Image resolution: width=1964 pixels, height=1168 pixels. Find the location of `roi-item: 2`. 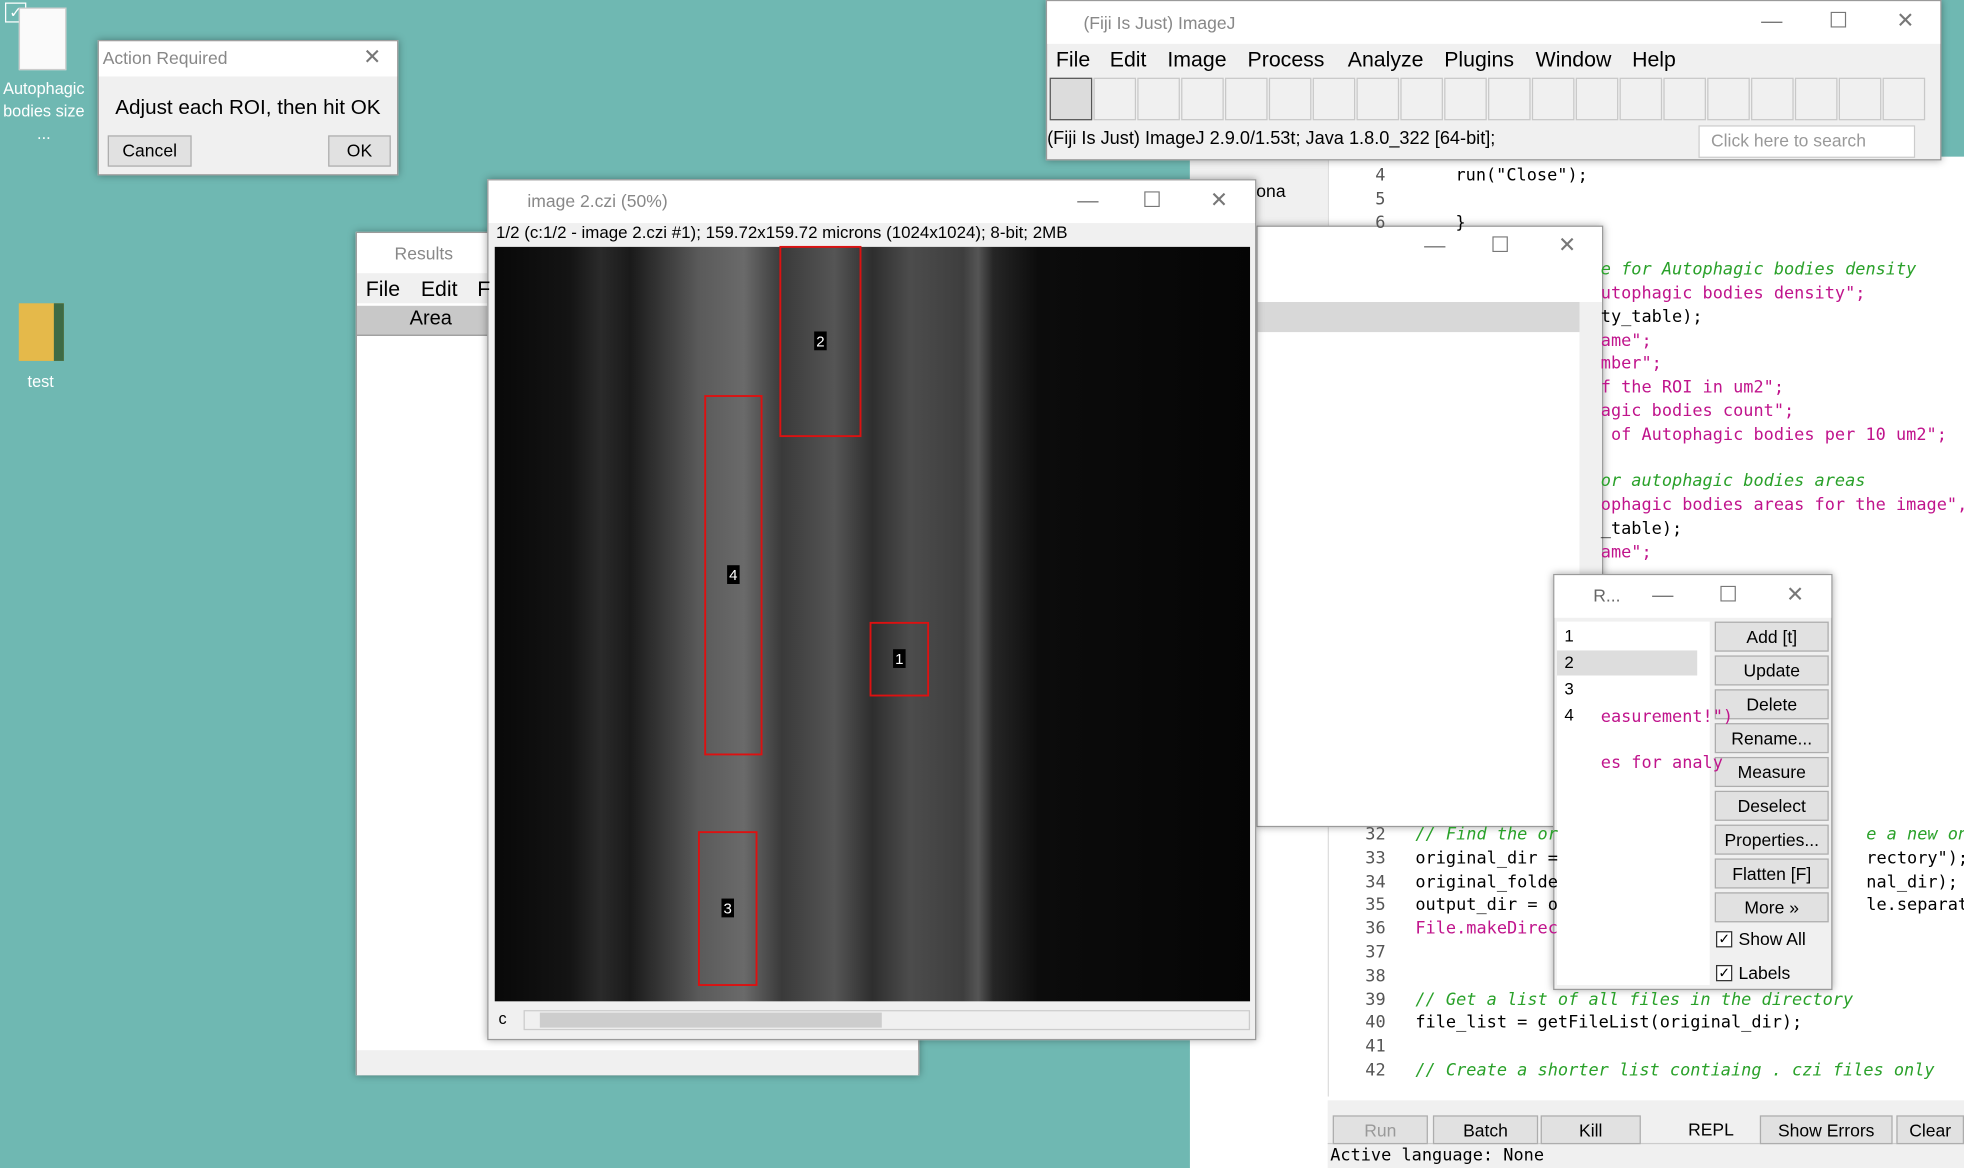

roi-item: 2 is located at coordinates (1627, 663).